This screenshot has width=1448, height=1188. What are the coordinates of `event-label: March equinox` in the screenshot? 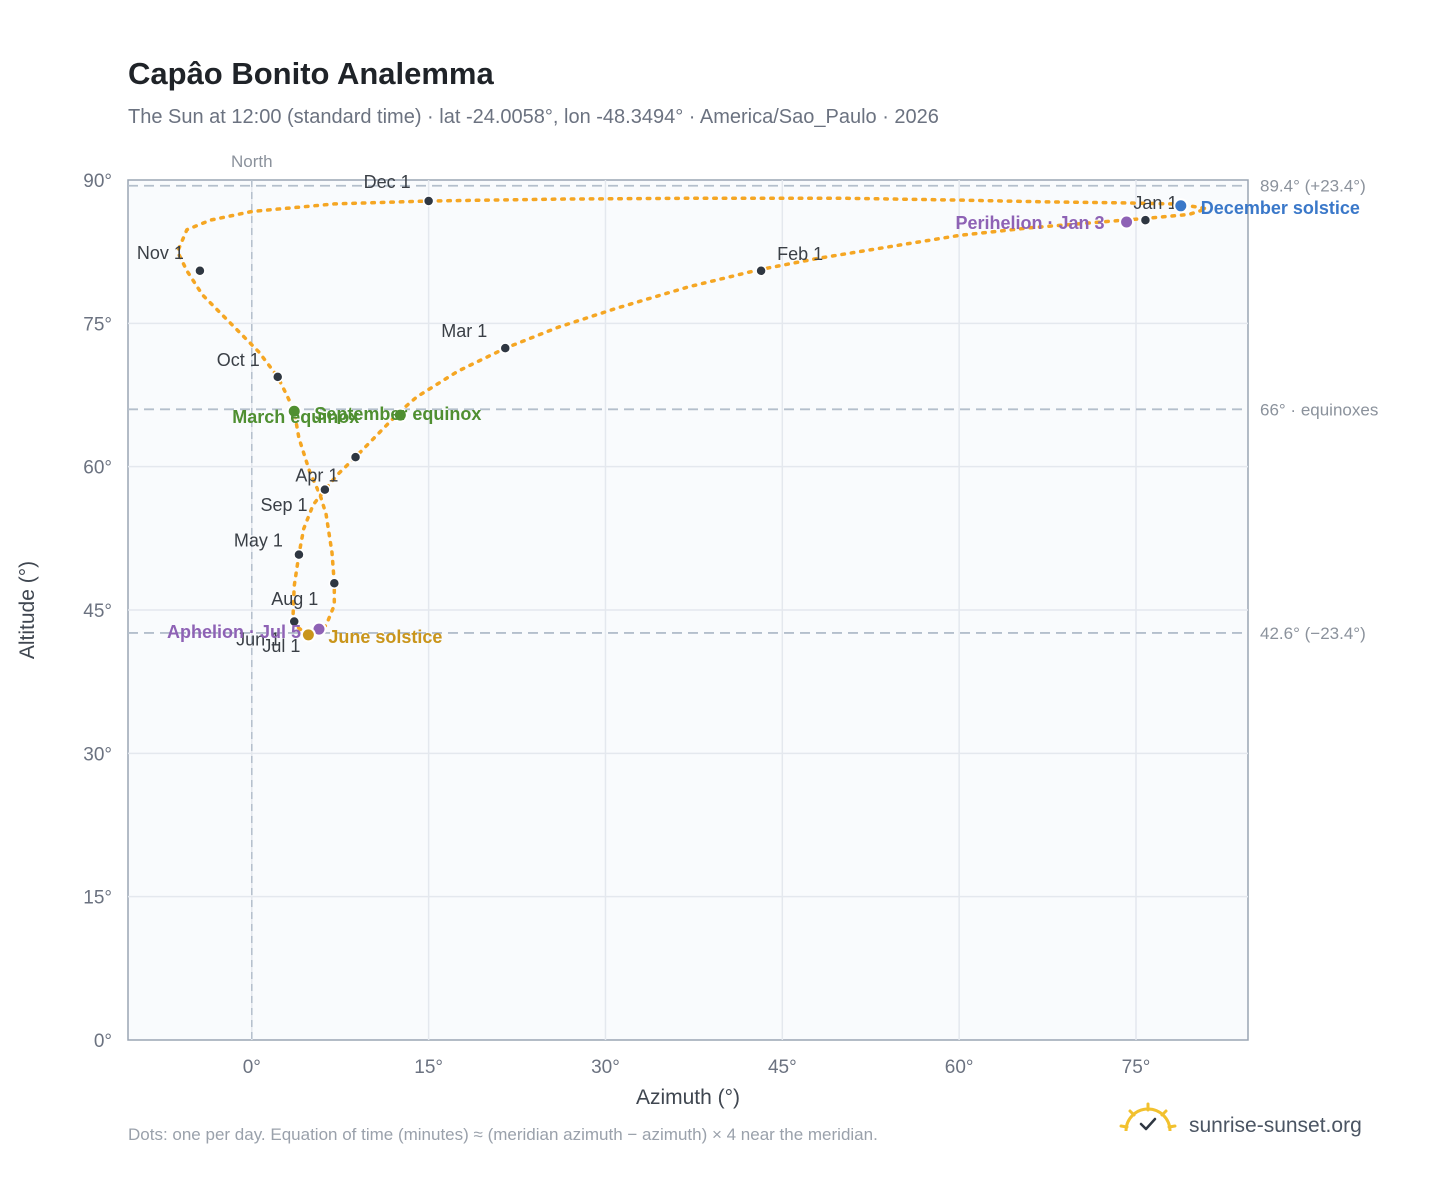 It's located at (295, 417).